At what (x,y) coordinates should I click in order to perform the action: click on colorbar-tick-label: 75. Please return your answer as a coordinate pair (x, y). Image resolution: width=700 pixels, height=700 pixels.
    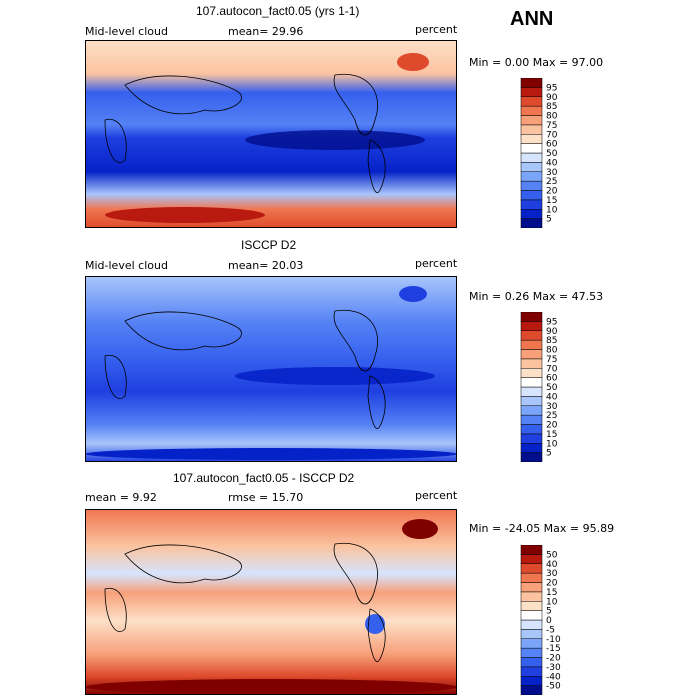
    Looking at the image, I should click on (551, 126).